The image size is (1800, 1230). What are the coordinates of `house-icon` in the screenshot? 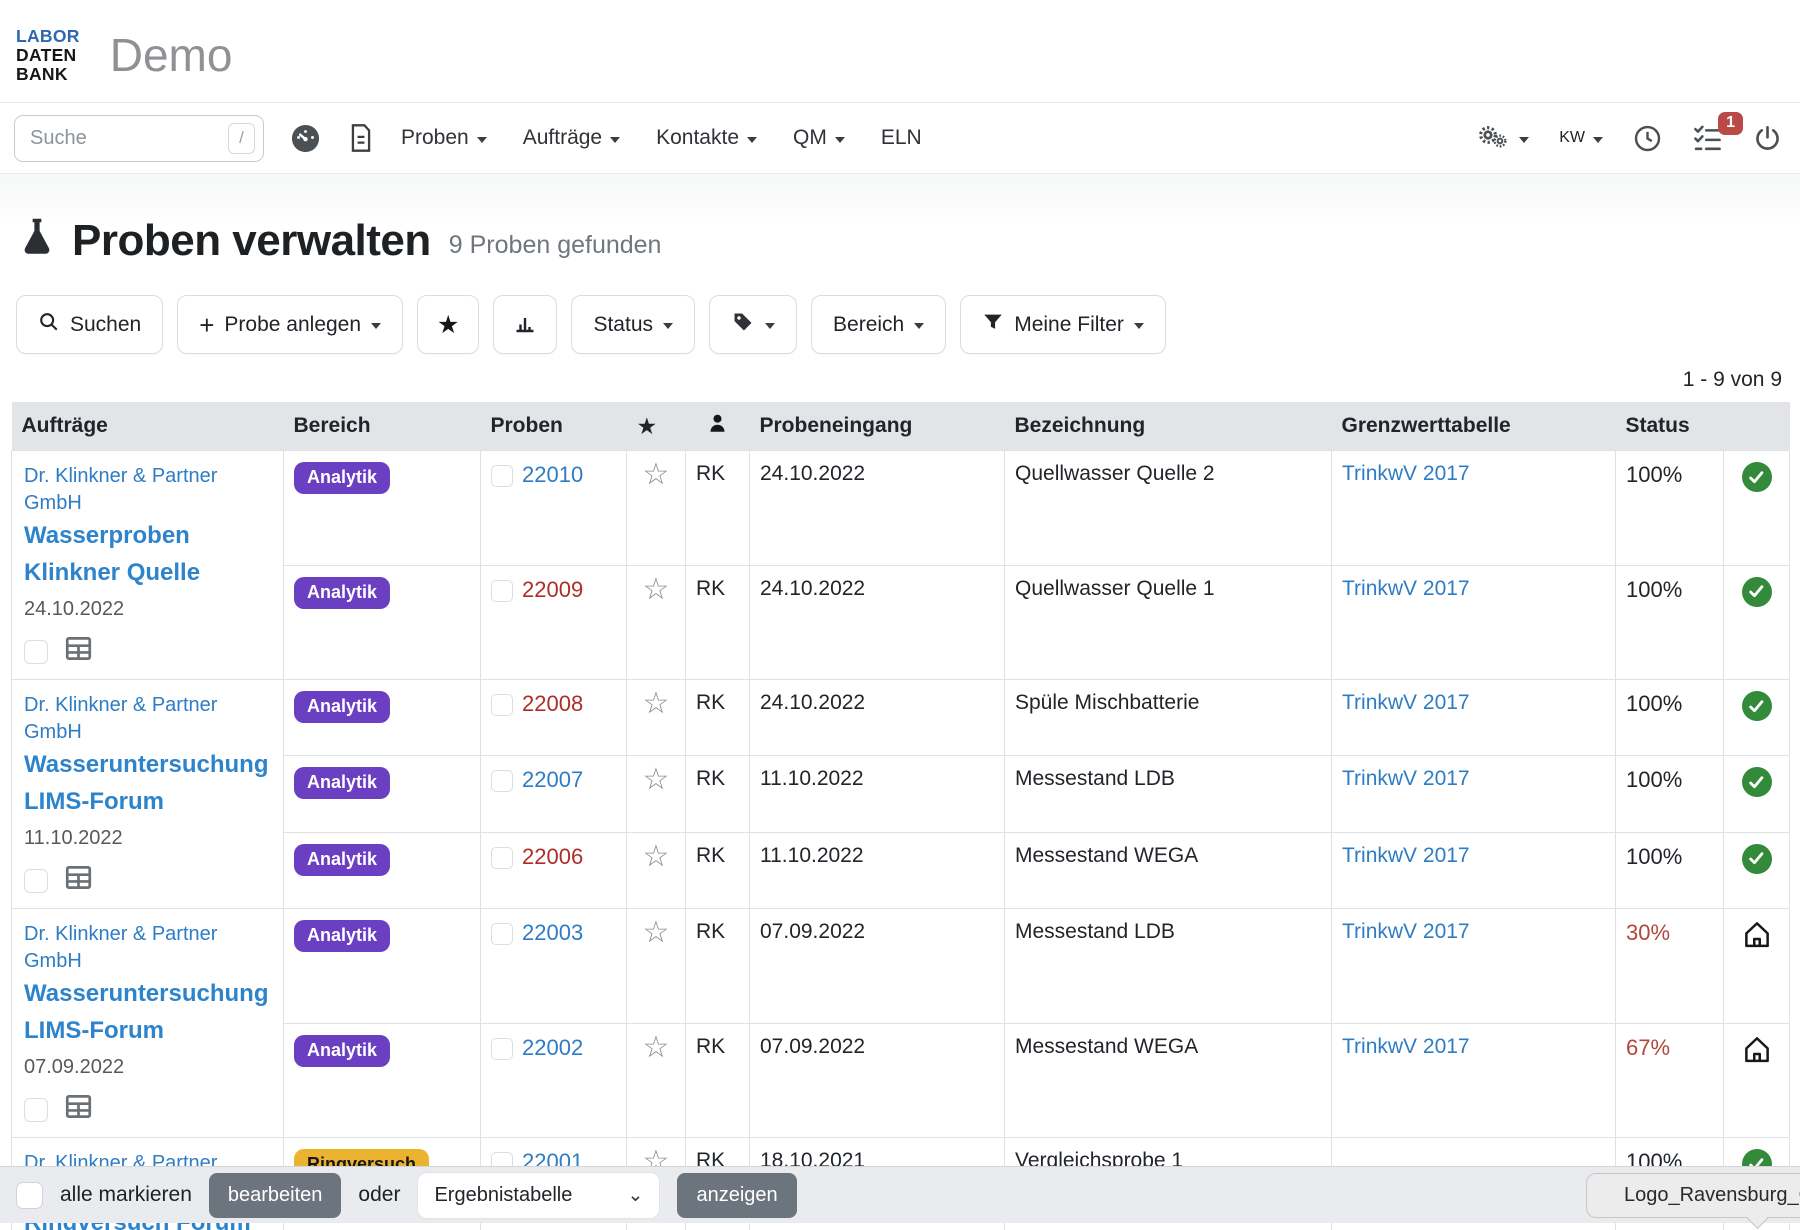 It's located at (1756, 1052).